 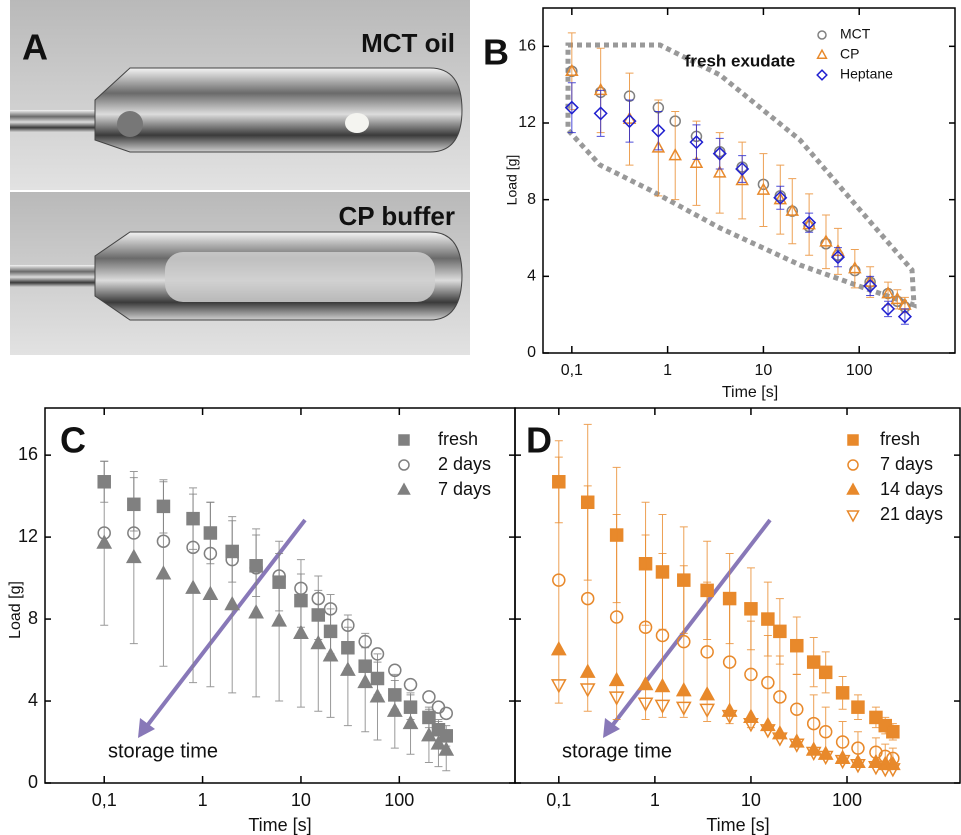 I want to click on panel-label: C, so click(x=73, y=440).